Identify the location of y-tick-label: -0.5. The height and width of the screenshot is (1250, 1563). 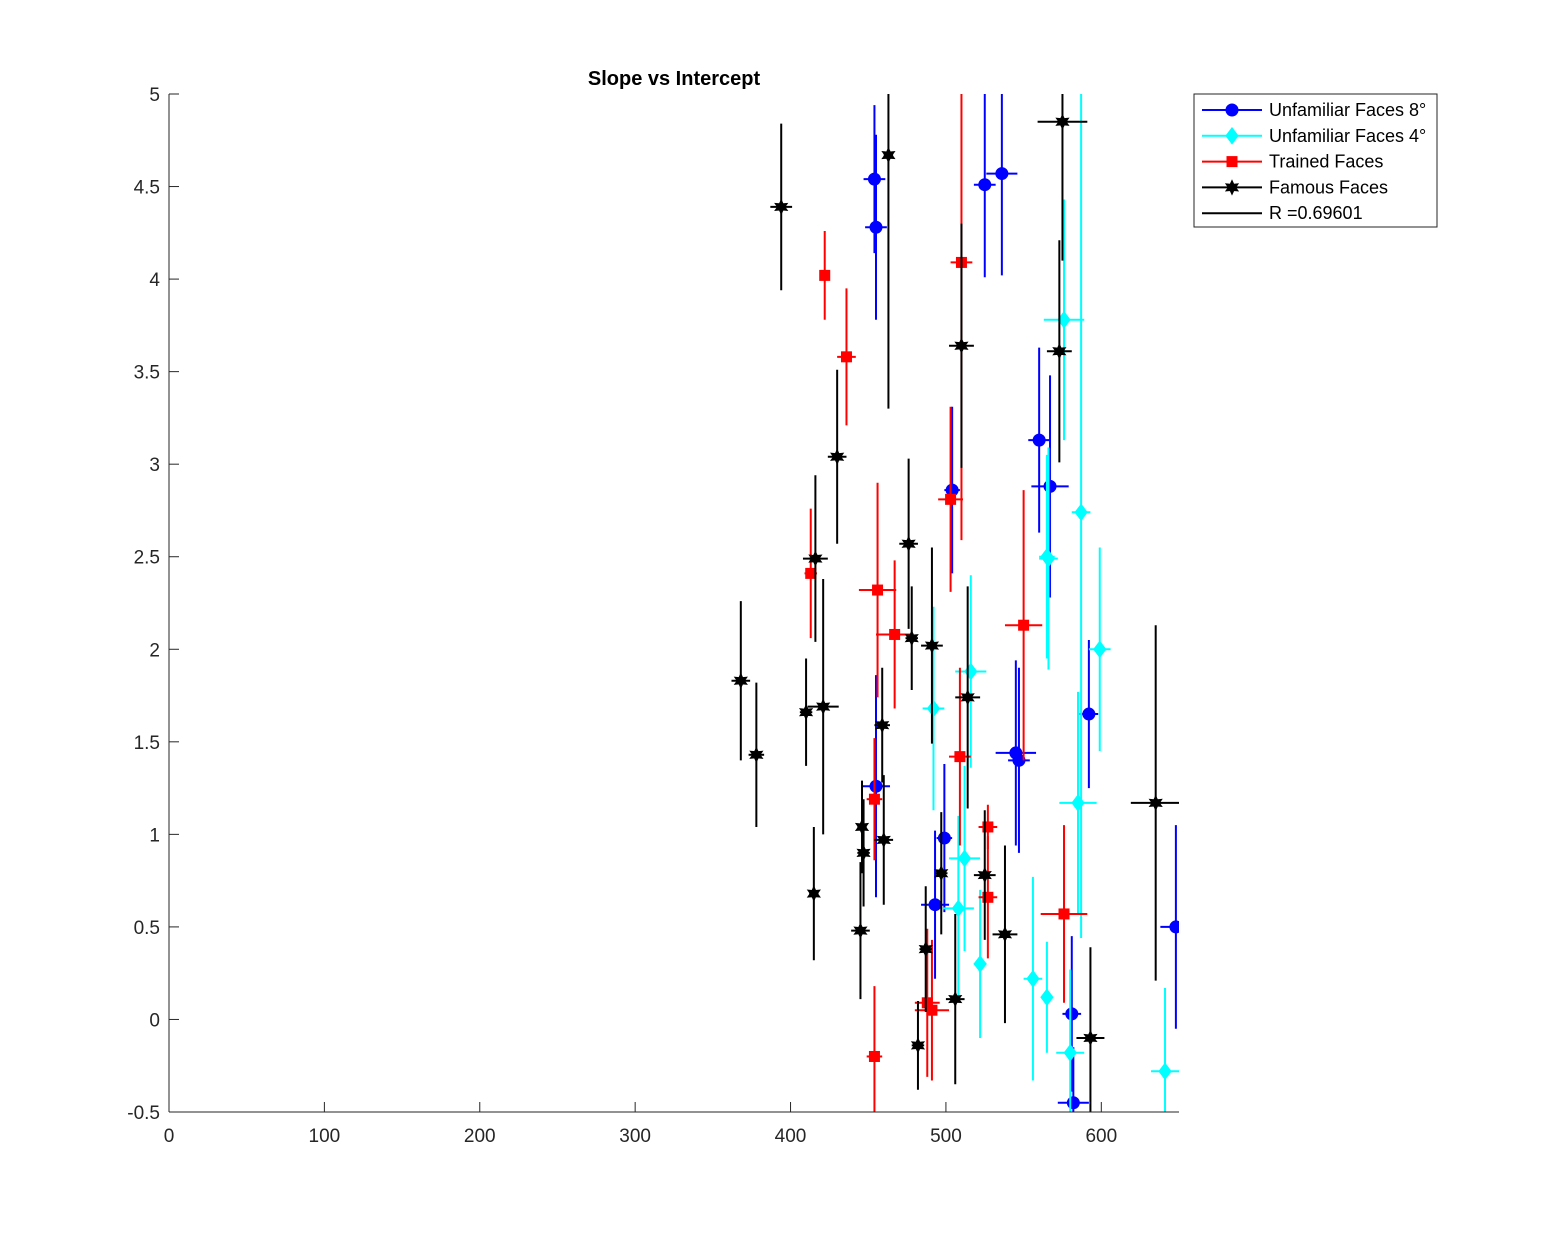
(143, 1113).